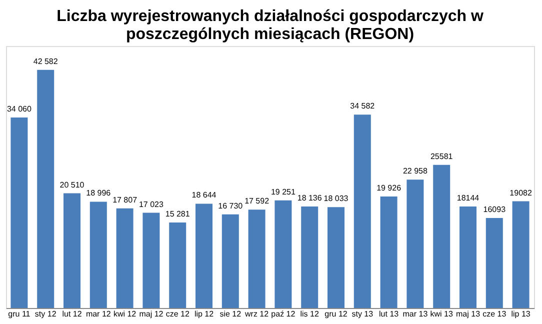  I want to click on data-label: 17 807, so click(125, 199).